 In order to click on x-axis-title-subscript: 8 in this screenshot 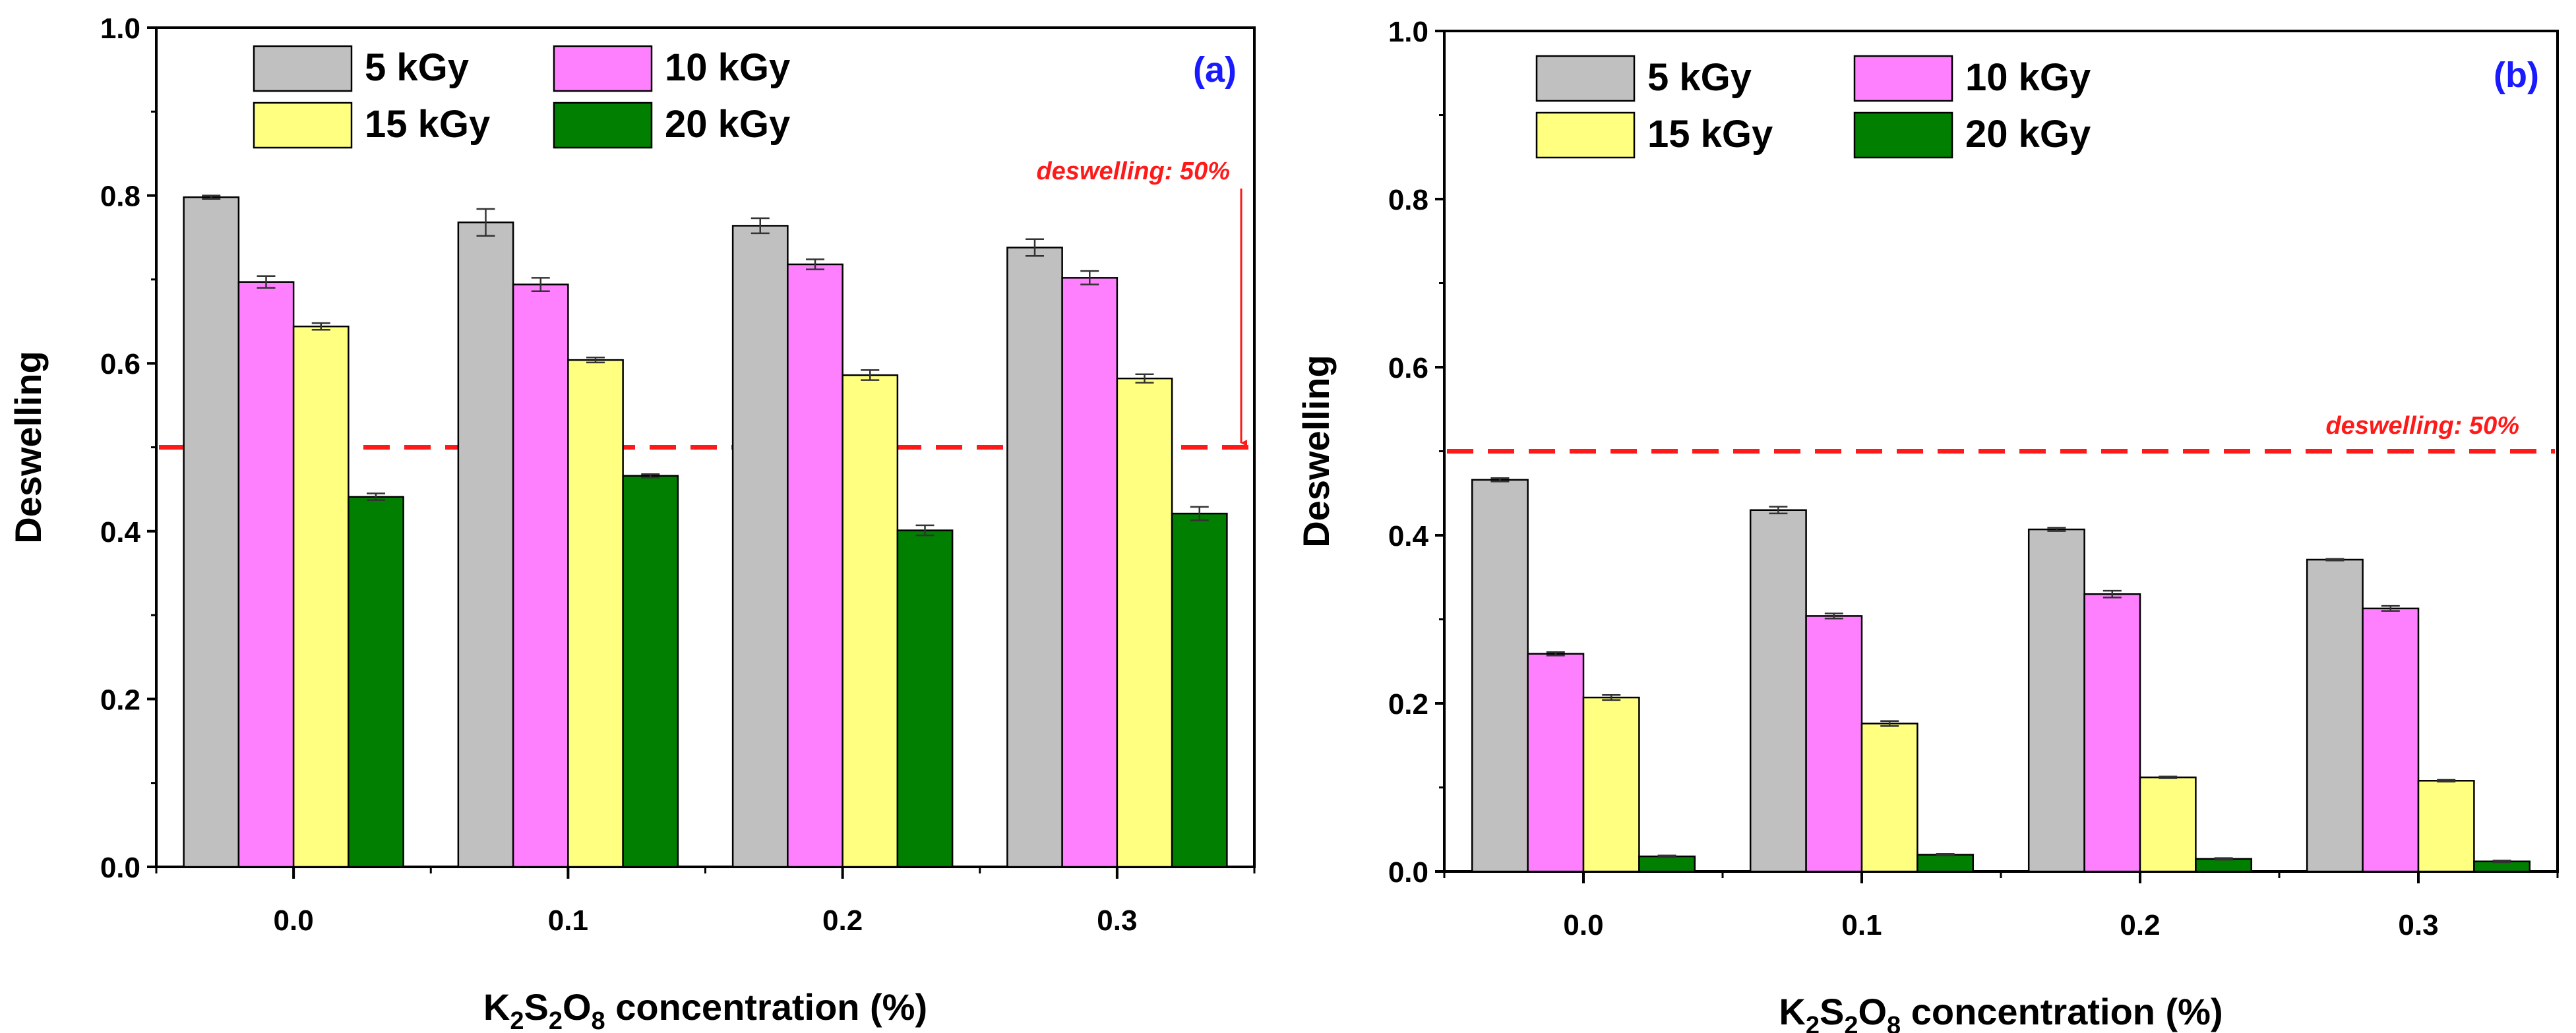, I will do `click(598, 1020)`.